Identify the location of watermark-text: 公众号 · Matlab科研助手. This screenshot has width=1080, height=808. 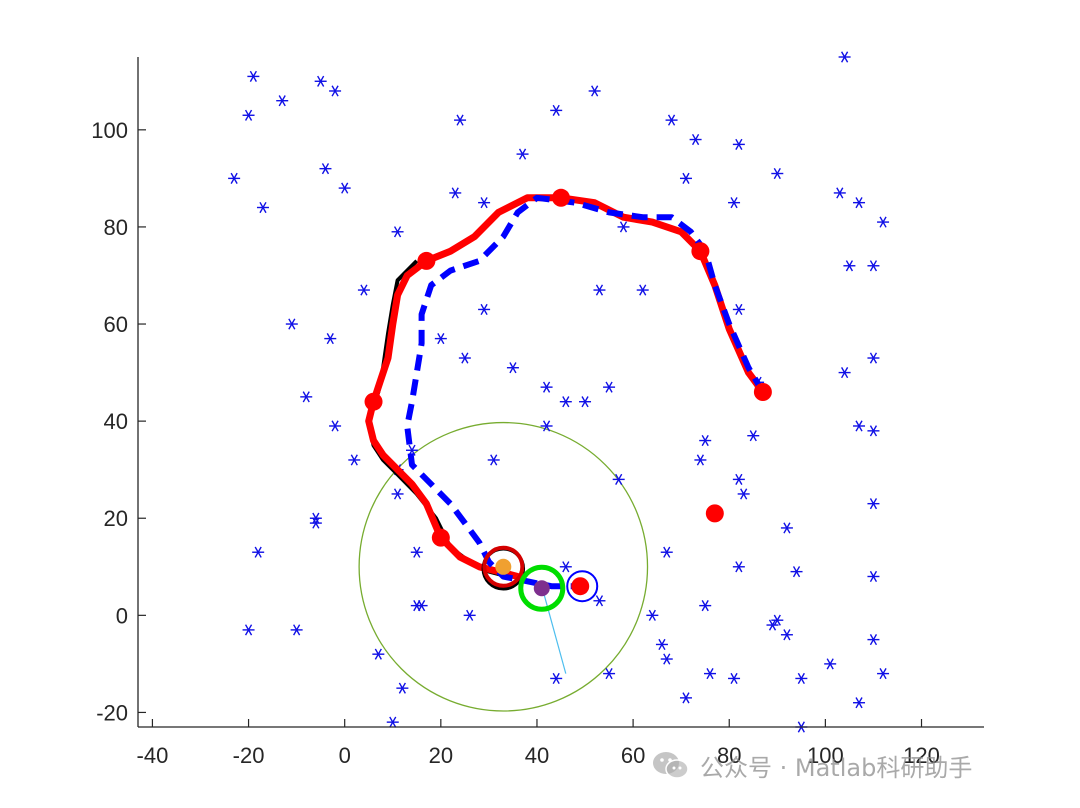
(836, 768).